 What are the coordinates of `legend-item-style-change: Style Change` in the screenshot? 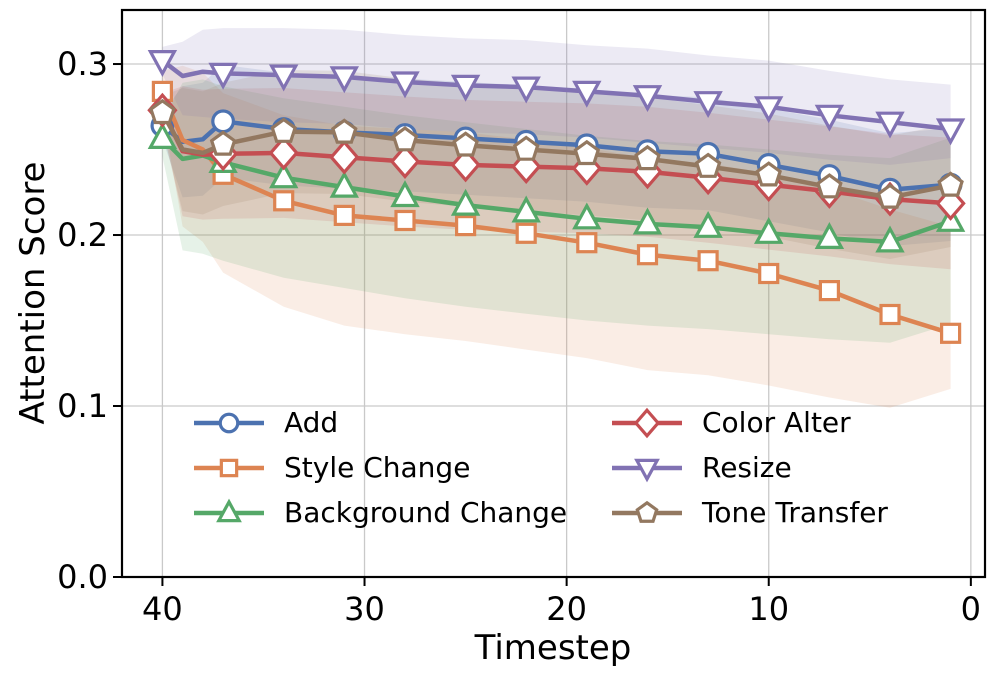 It's located at (378, 467).